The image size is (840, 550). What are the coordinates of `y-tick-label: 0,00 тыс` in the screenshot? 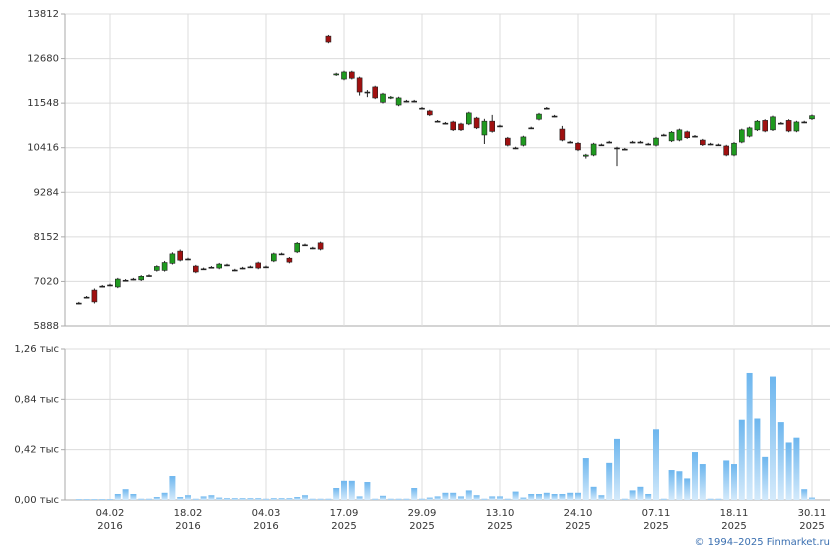 It's located at (36, 500).